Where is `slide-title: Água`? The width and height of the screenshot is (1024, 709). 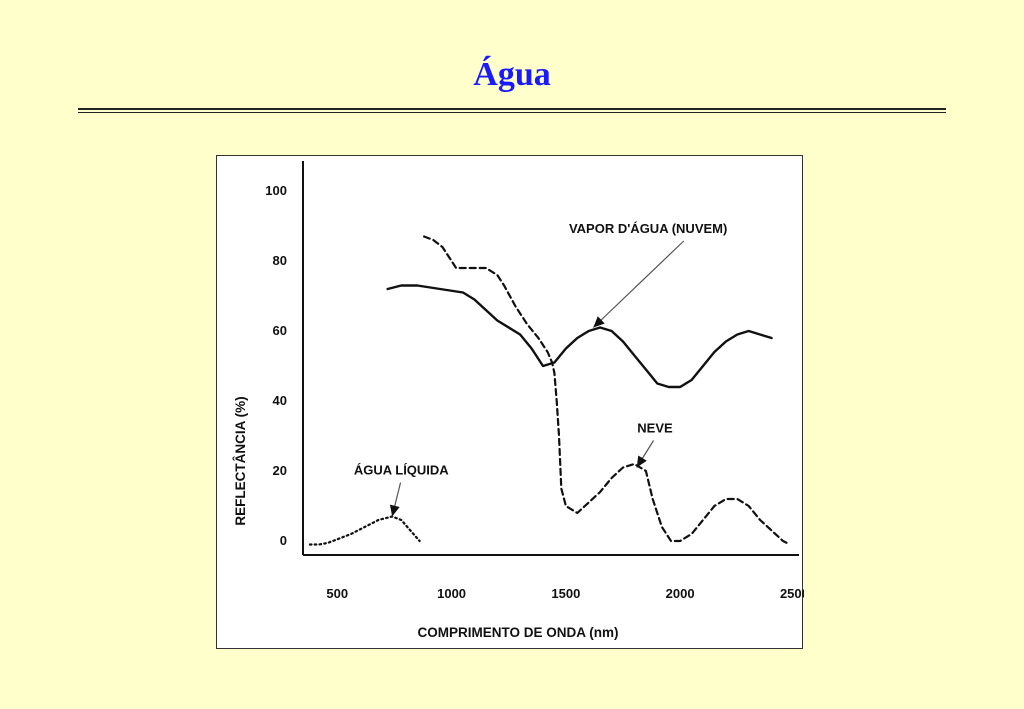
slide-title: Água is located at coordinates (512, 74).